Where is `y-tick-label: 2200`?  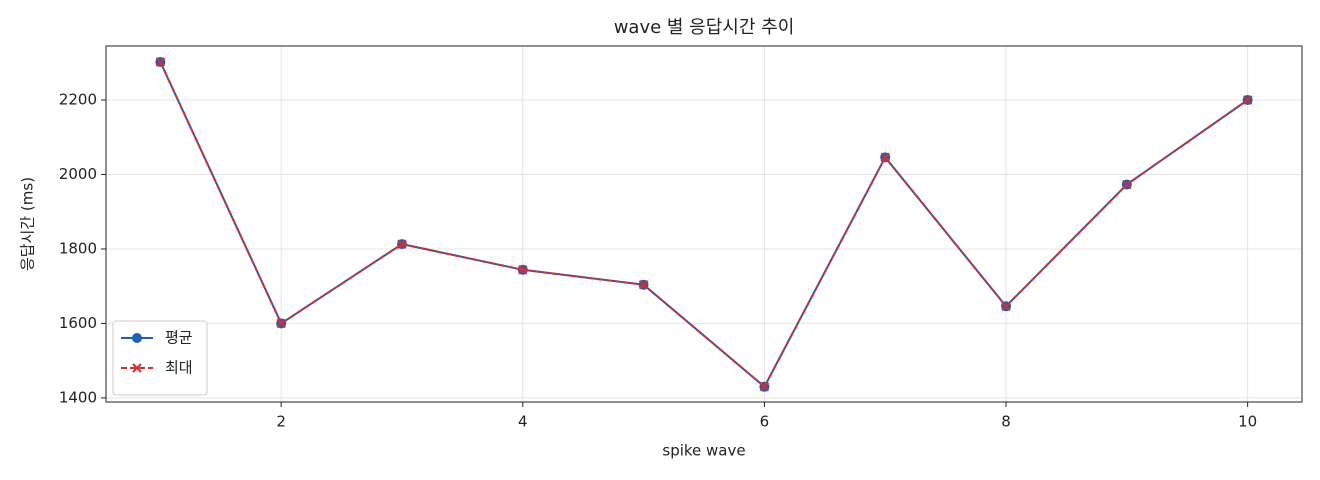 y-tick-label: 2200 is located at coordinates (78, 99).